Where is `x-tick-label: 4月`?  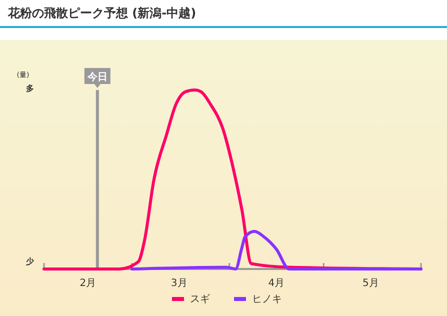 x-tick-label: 4月 is located at coordinates (276, 283).